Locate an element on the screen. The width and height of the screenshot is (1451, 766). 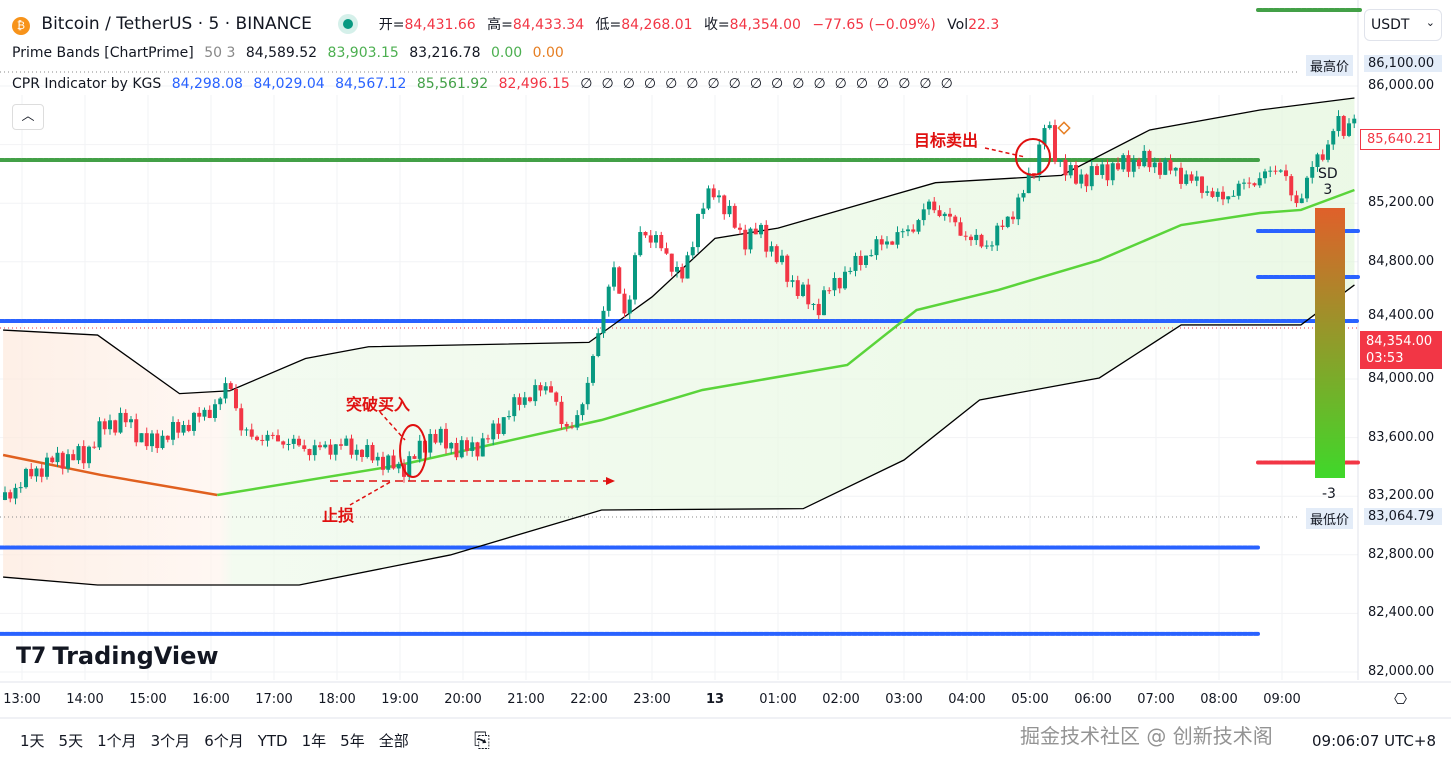
sd-top-label: SD 3 is located at coordinates (1328, 182).